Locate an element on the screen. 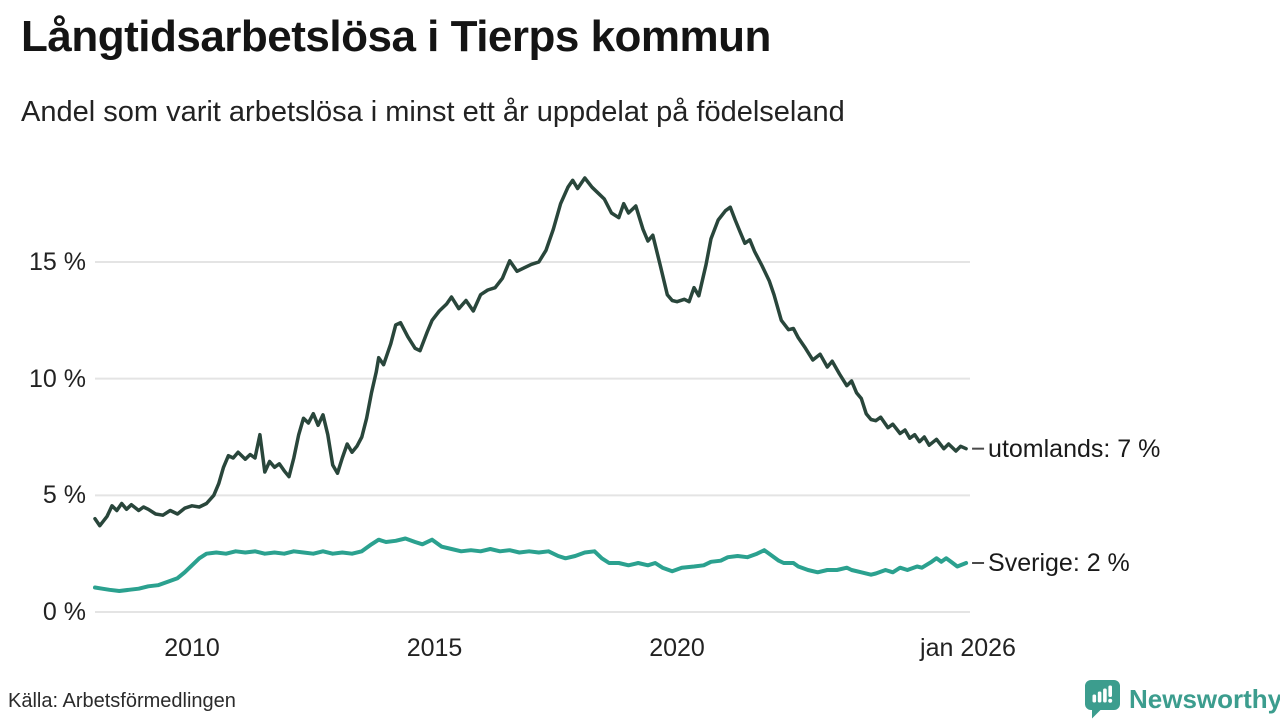 The width and height of the screenshot is (1280, 724). x-axis-label-2020: 2020 is located at coordinates (677, 648).